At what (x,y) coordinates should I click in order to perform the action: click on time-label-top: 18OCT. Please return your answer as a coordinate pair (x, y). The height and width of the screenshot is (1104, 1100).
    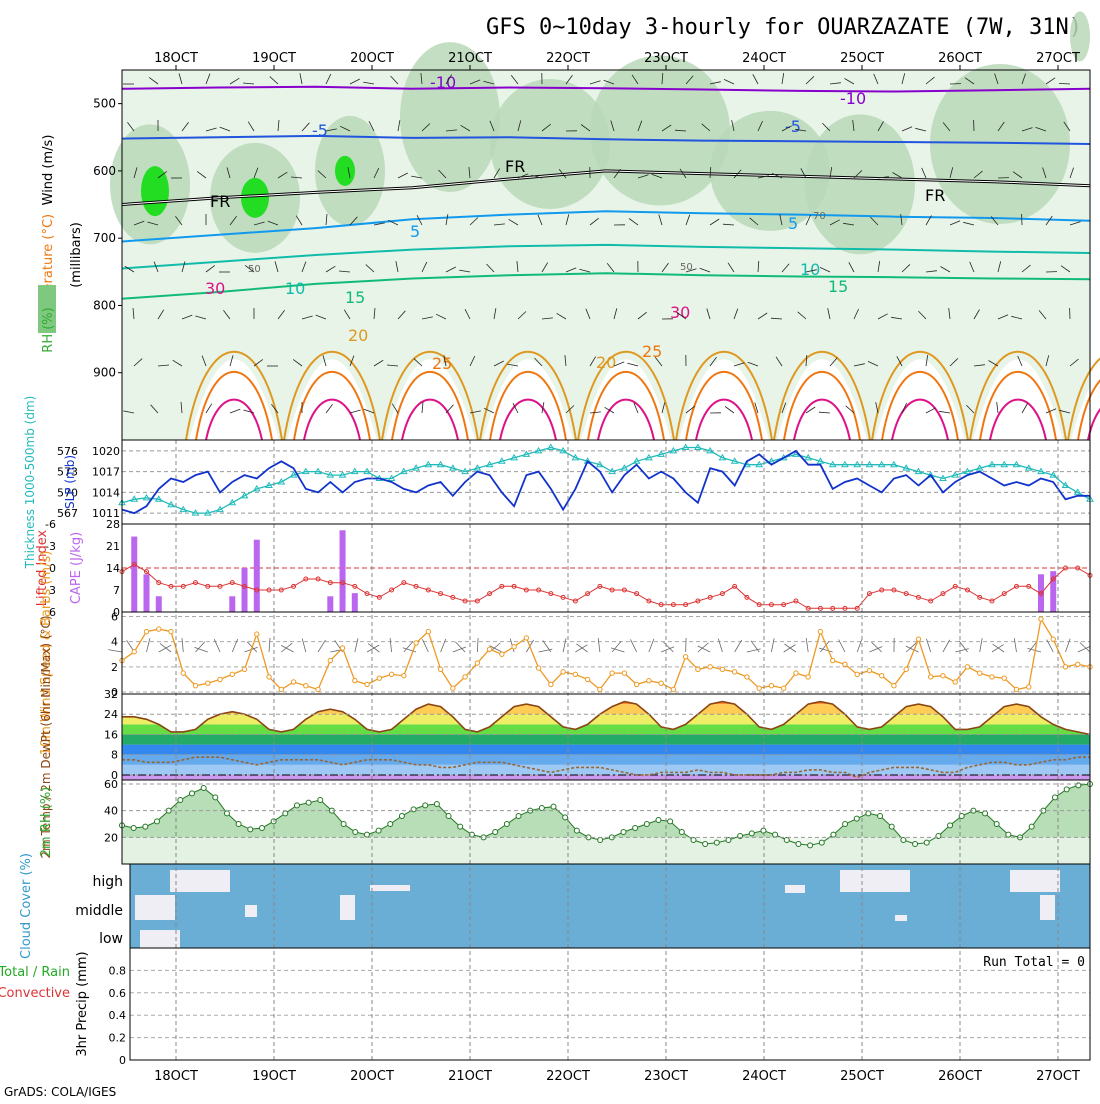
    Looking at the image, I should click on (176, 58).